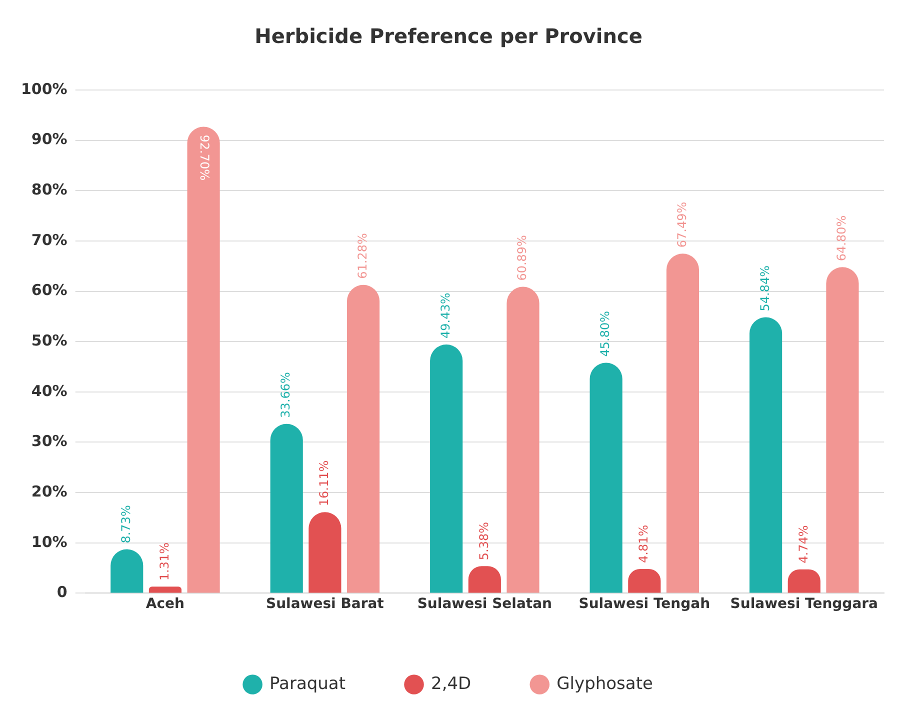 The height and width of the screenshot is (719, 902). Describe the element at coordinates (604, 684) in the screenshot. I see `legend-label: Glyphosate` at that location.